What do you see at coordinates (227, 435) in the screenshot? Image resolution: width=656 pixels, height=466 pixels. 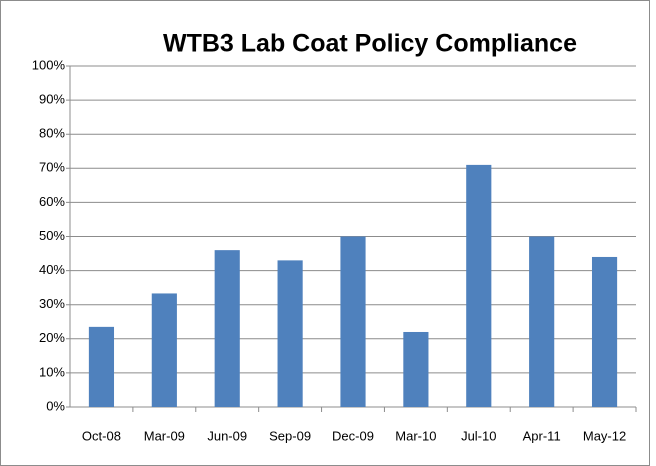 I see `x-tick-label: Jun-09` at bounding box center [227, 435].